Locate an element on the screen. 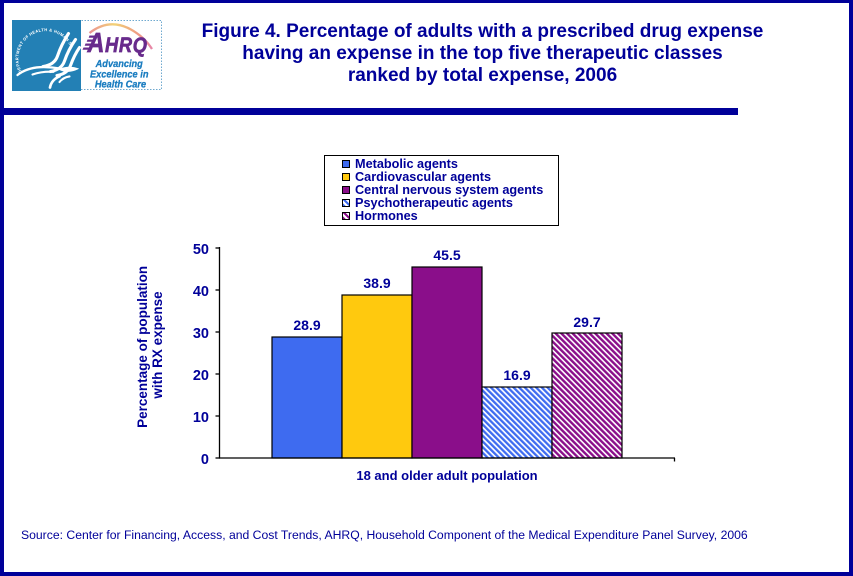  svg-text: 16.9 is located at coordinates (516, 375).